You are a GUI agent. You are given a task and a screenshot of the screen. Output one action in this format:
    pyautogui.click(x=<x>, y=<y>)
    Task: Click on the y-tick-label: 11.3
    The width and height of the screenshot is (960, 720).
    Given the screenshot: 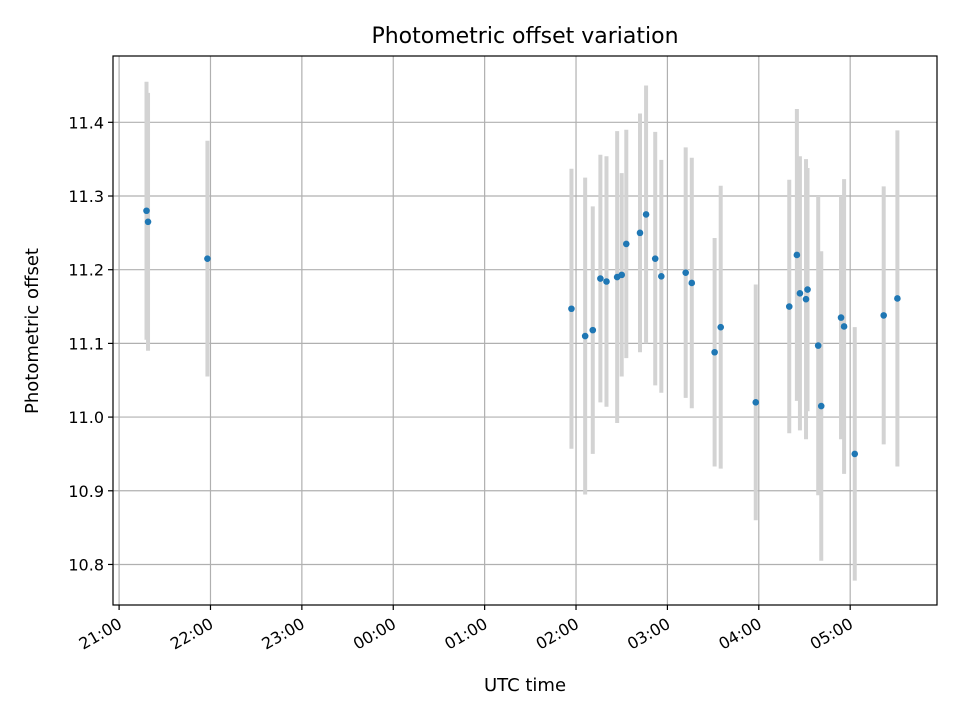 What is the action you would take?
    pyautogui.click(x=86, y=196)
    